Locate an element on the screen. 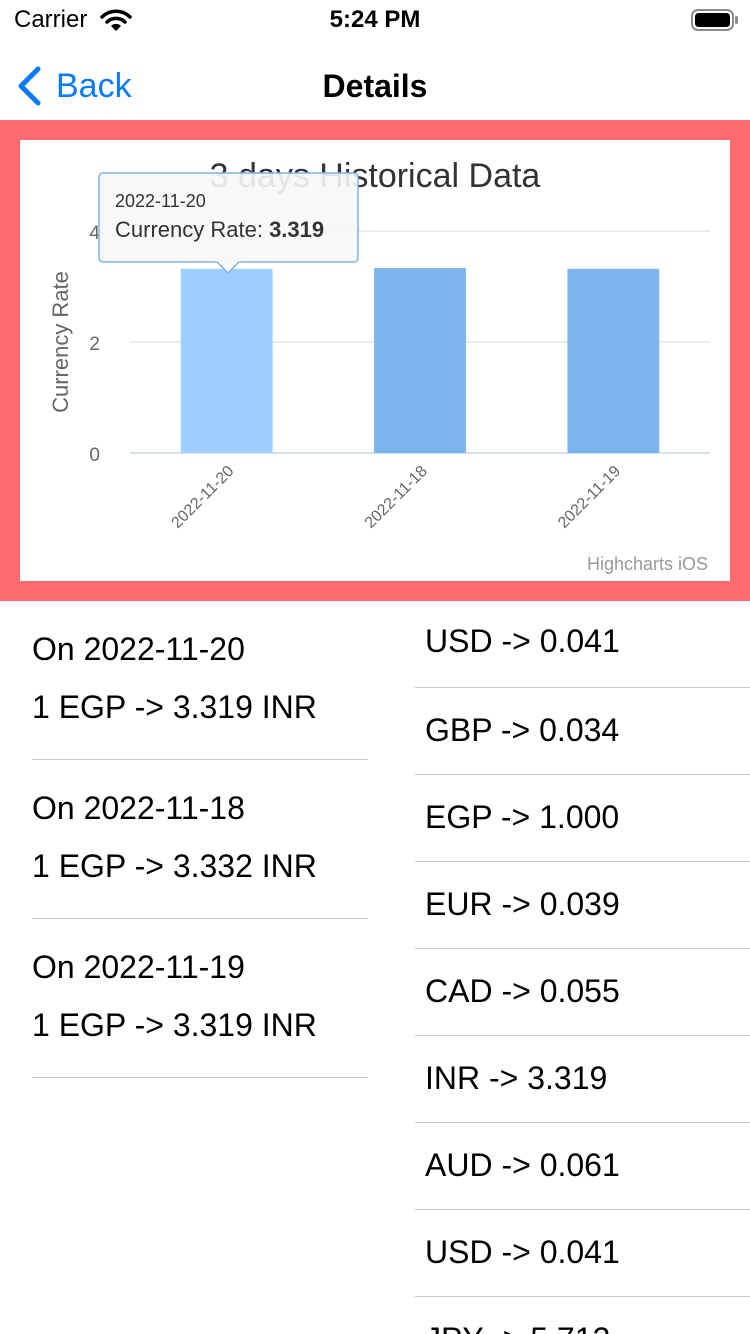 Image resolution: width=750 pixels, height=1334 pixels. rate-text: JPY -> 5.712 is located at coordinates (517, 1327).